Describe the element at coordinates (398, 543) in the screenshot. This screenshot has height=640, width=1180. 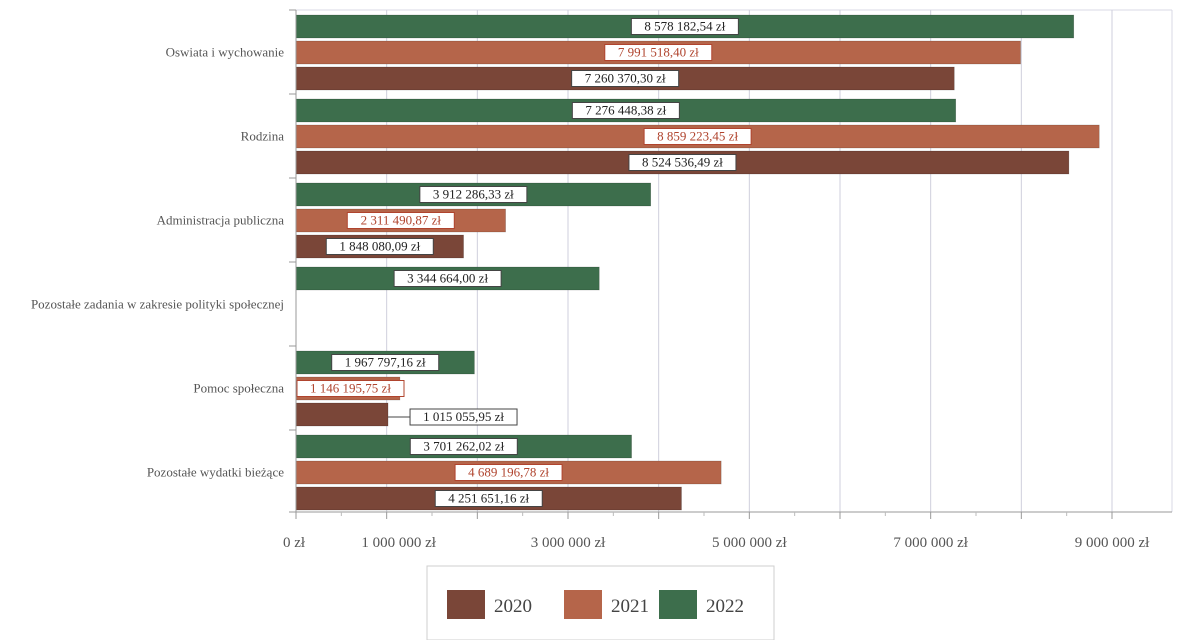
I see `x-tick-label: 1 000 000 zł` at that location.